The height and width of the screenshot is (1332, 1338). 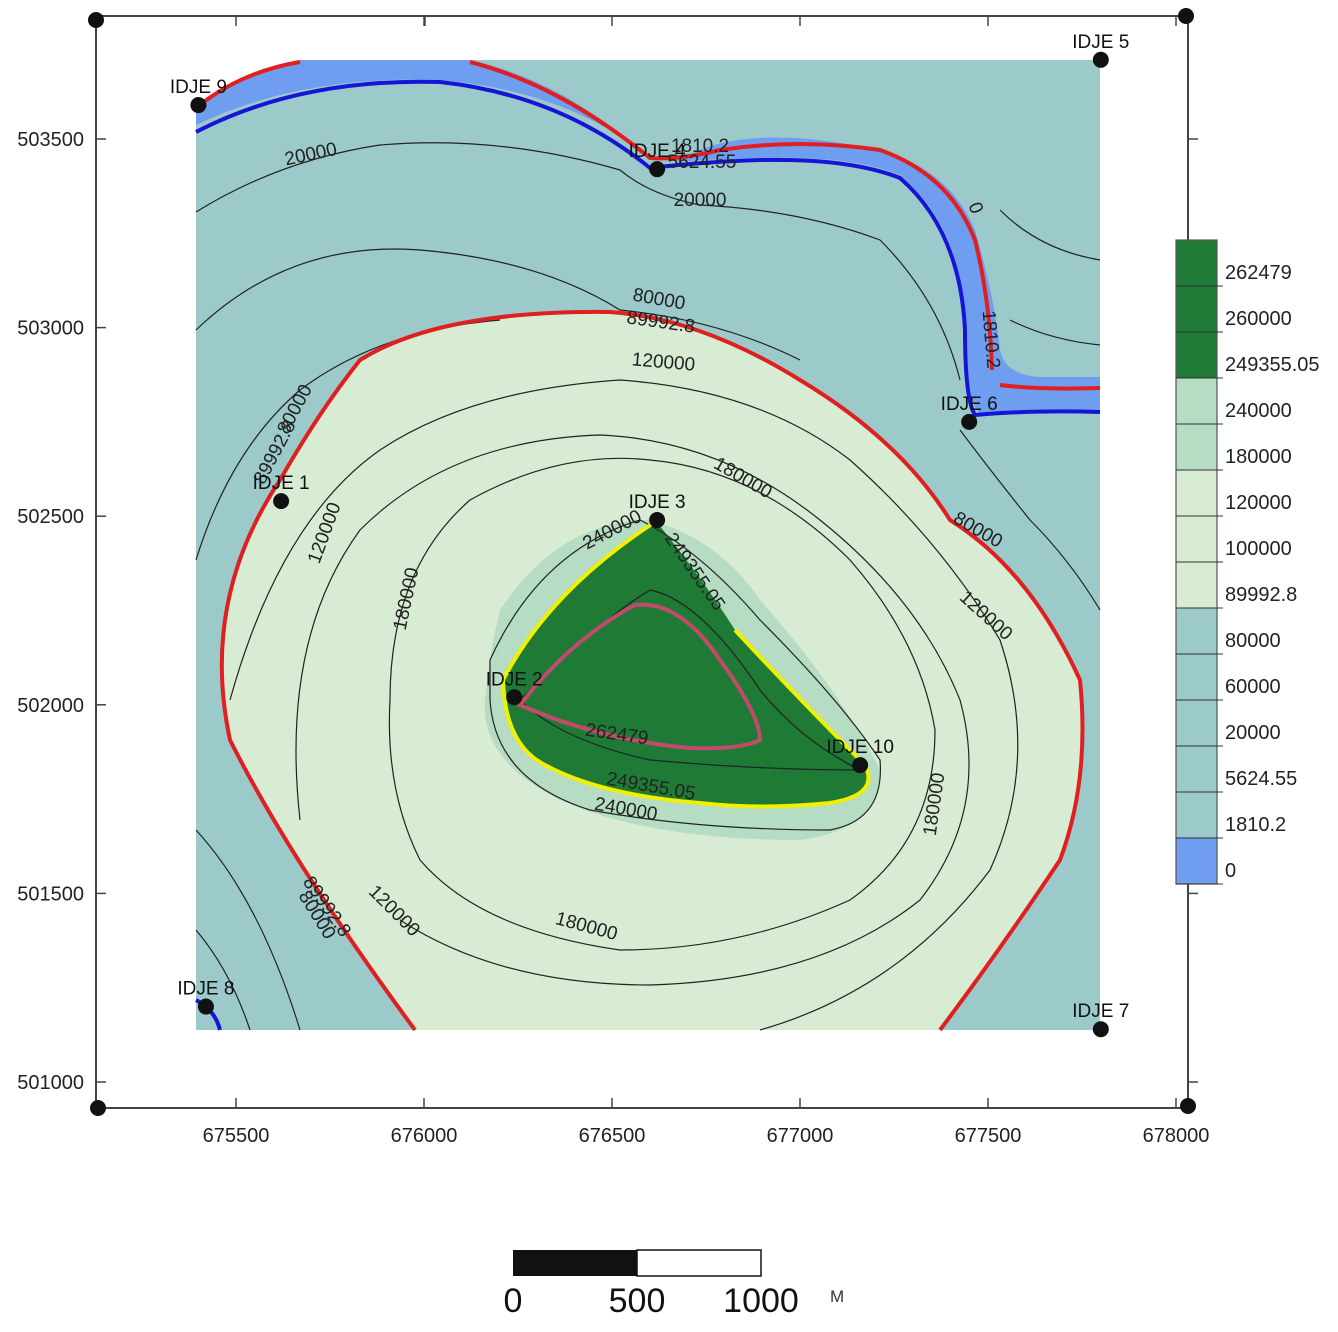 What do you see at coordinates (514, 679) in the screenshot?
I see `well-label: IDJE 2` at bounding box center [514, 679].